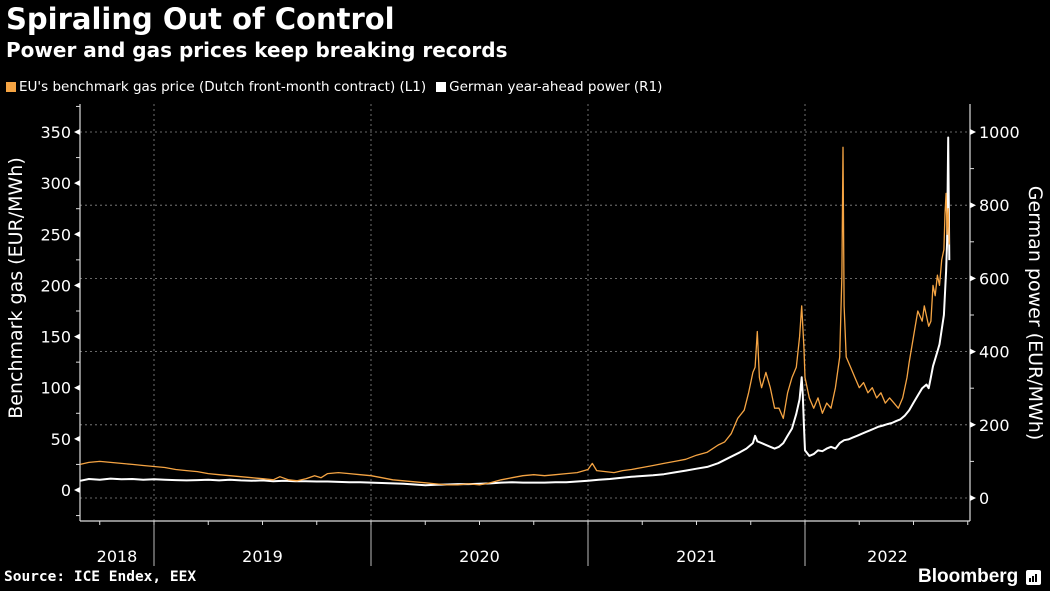 This screenshot has height=591, width=1050. Describe the element at coordinates (262, 556) in the screenshot. I see `x-tick-label: 2019` at that location.